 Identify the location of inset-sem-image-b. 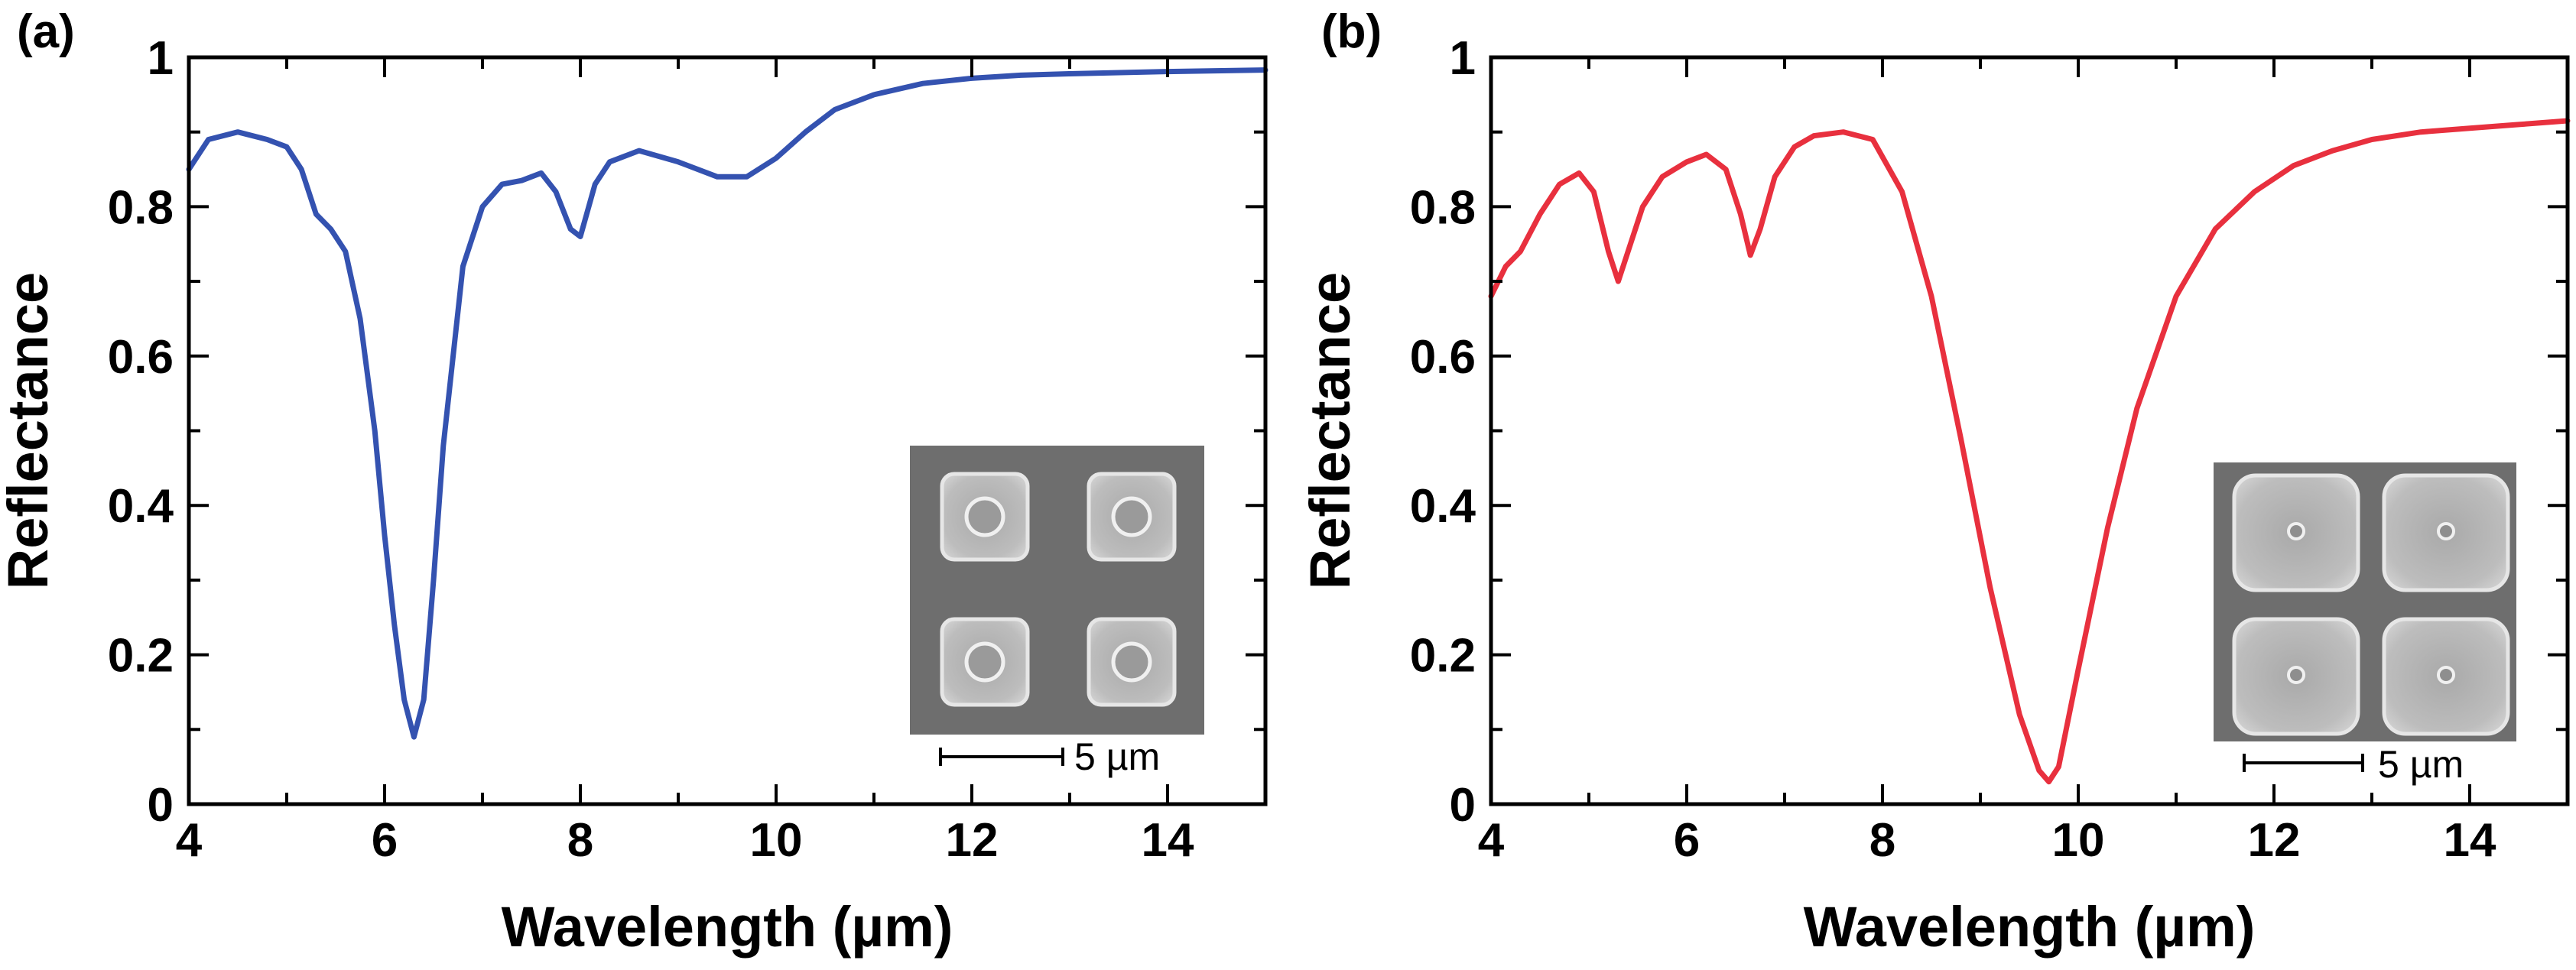
(2365, 601).